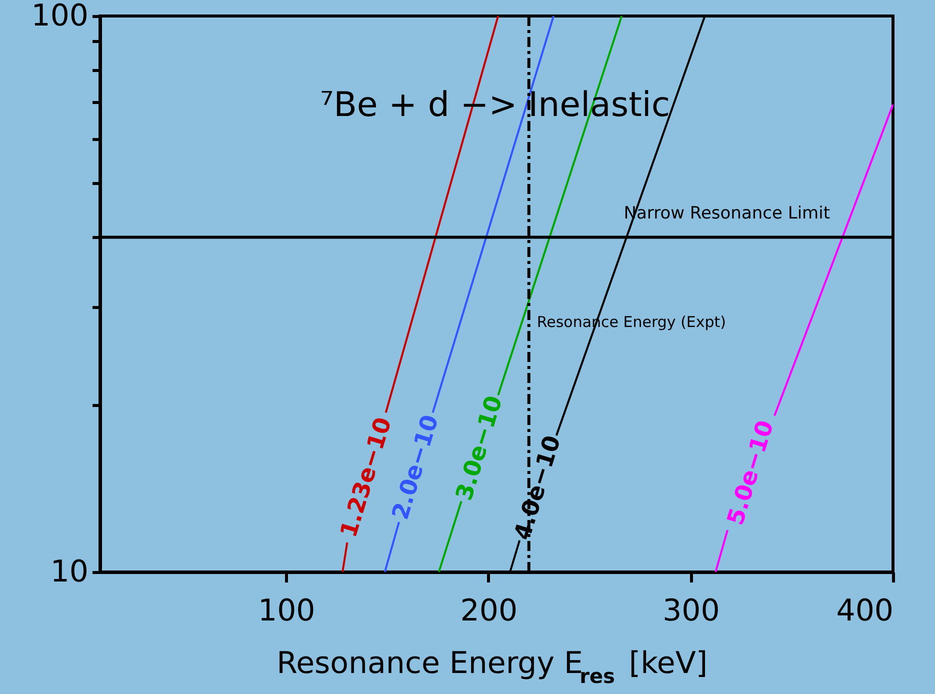  I want to click on x-tick-label: 300, so click(691, 611).